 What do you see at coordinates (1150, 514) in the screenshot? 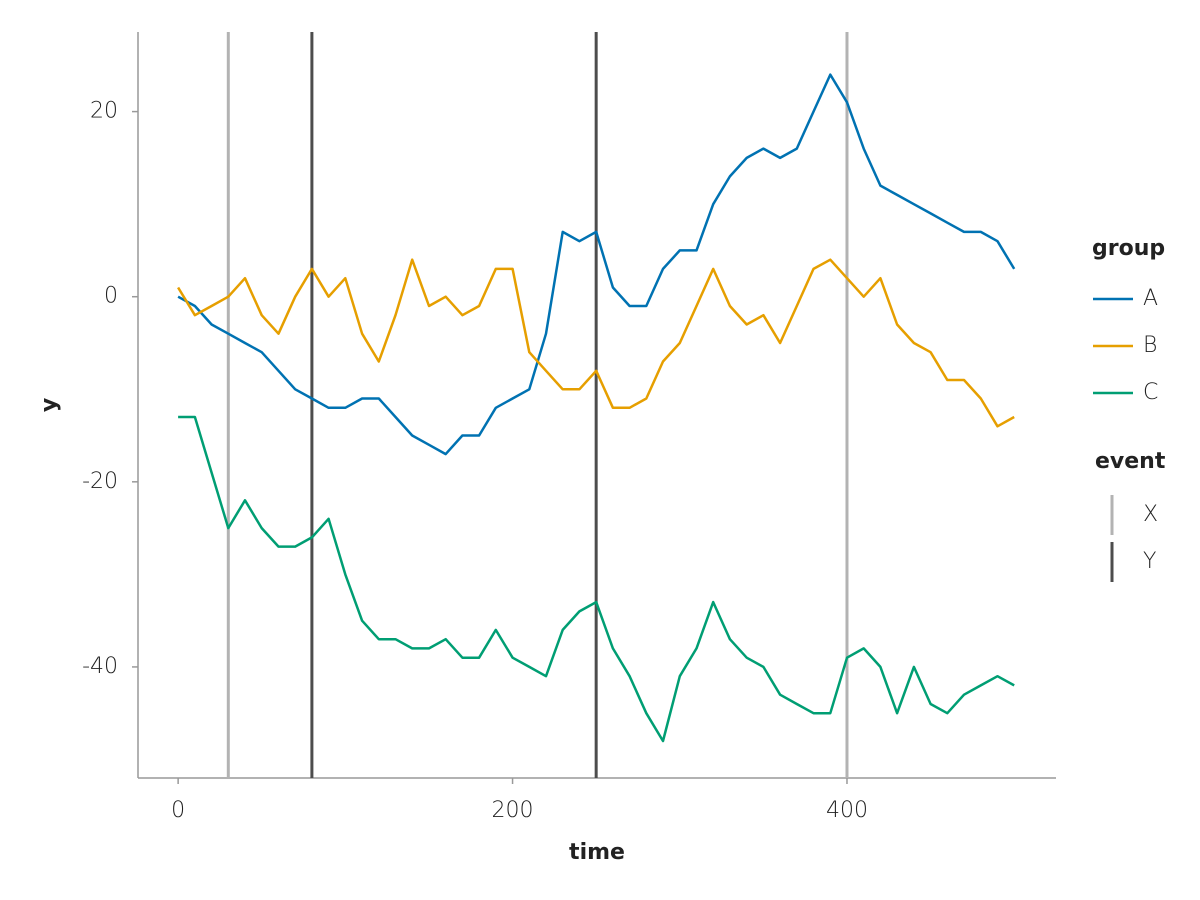
I see `legend-label: X` at bounding box center [1150, 514].